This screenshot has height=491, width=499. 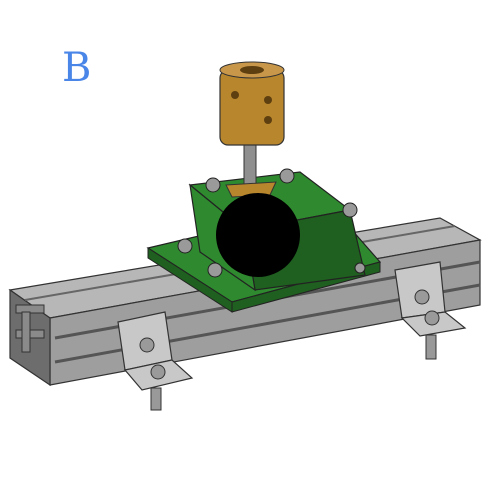 What do you see at coordinates (26, 332) in the screenshot?
I see `extrusion-end-slot` at bounding box center [26, 332].